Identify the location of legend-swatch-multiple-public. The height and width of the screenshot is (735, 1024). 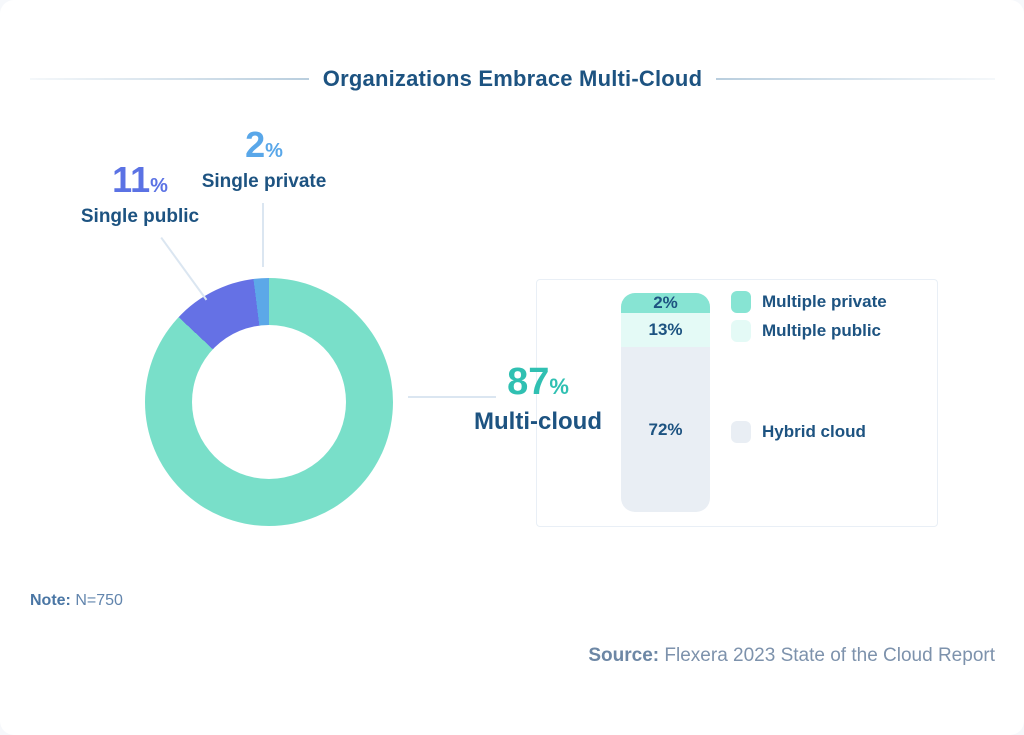
(741, 331).